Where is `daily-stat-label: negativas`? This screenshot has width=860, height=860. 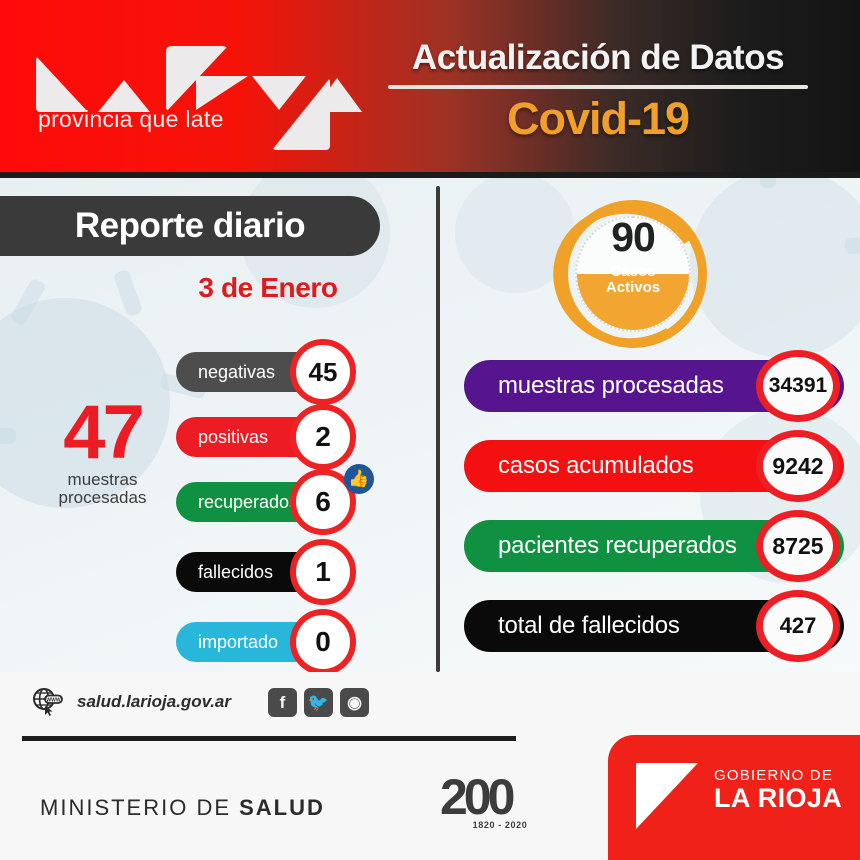 daily-stat-label: negativas is located at coordinates (237, 371).